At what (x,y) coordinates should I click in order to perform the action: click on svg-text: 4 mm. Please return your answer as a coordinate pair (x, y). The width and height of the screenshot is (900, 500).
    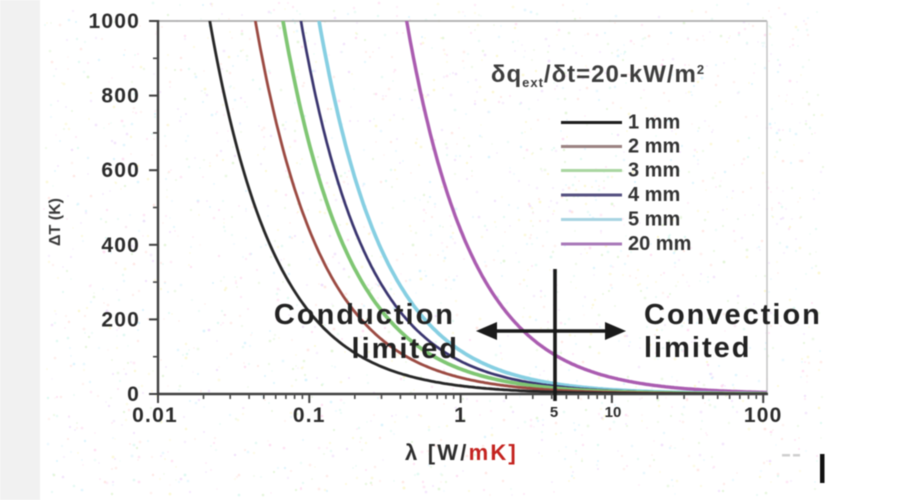
    Looking at the image, I should click on (654, 195).